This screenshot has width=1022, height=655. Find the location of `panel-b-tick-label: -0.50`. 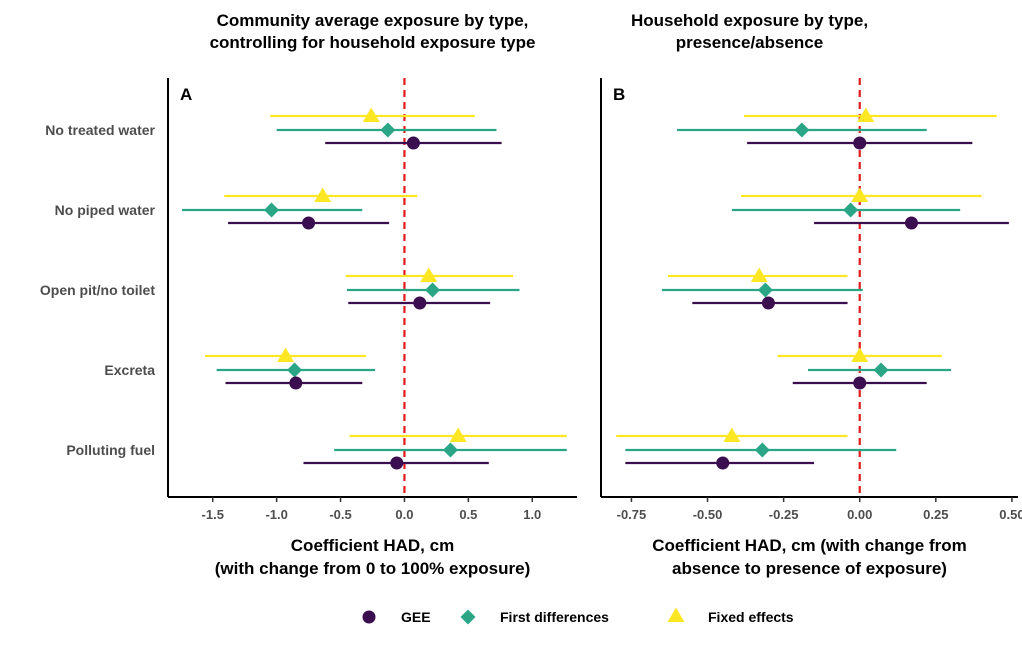

panel-b-tick-label: -0.50 is located at coordinates (708, 514).